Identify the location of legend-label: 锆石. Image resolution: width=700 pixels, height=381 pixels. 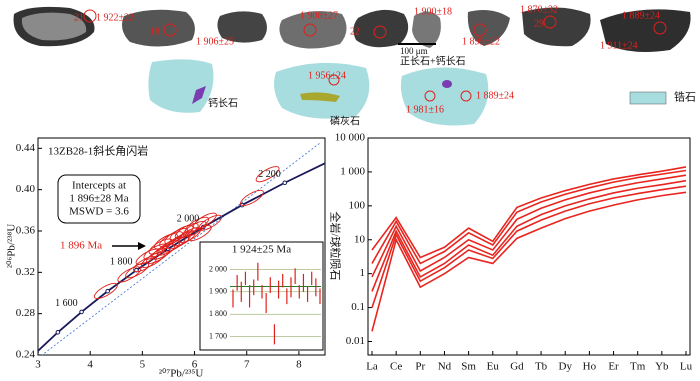
(685, 97).